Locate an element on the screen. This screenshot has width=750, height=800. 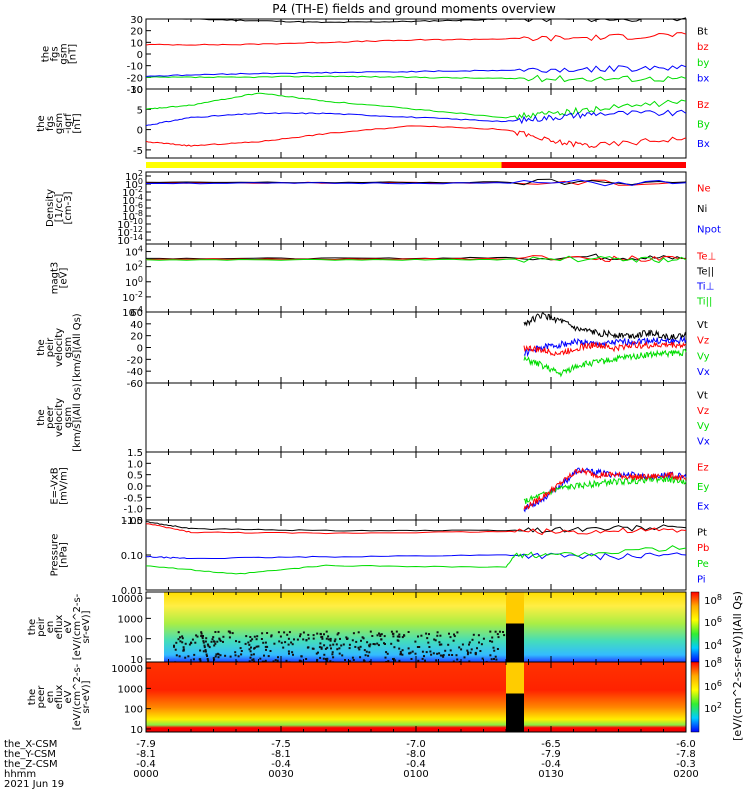
heatmap-fill is located at coordinates (416, 627).